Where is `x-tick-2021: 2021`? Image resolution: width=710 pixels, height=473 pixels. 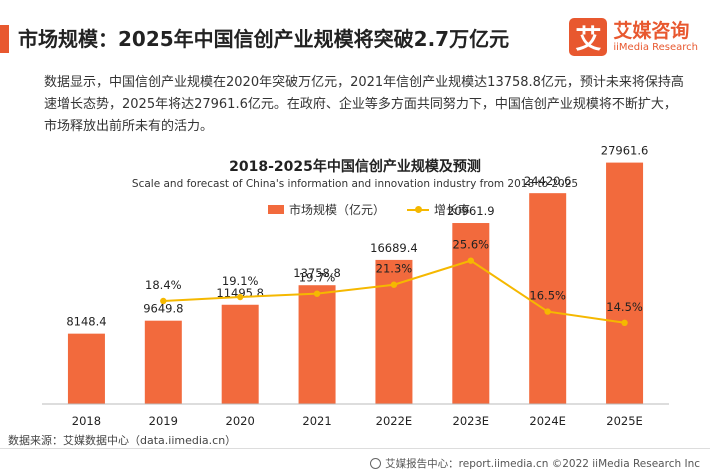 x-tick-2021: 2021 is located at coordinates (316, 421).